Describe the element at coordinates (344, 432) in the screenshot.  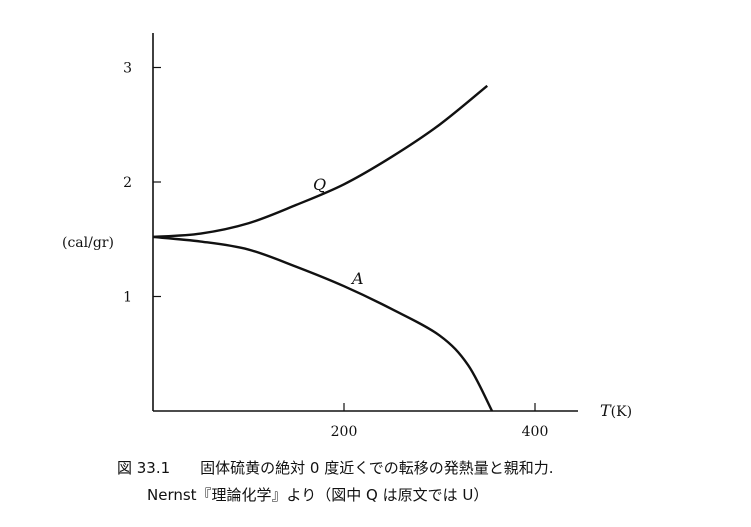
I see `x-tick-label: 200` at that location.